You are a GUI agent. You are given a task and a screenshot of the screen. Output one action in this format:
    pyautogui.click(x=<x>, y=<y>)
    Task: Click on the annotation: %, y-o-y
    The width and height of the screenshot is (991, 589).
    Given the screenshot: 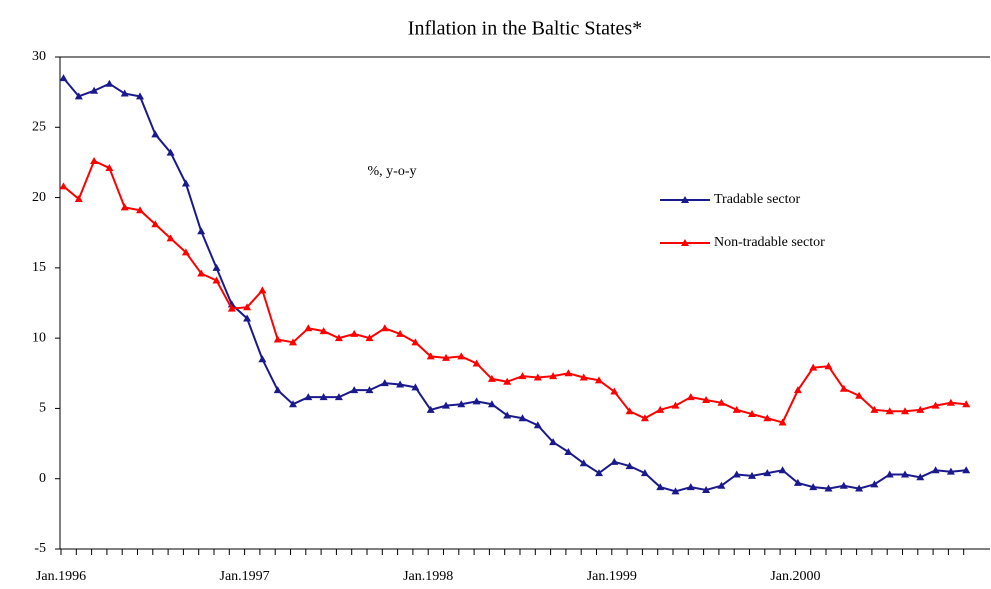 What is the action you would take?
    pyautogui.click(x=392, y=171)
    